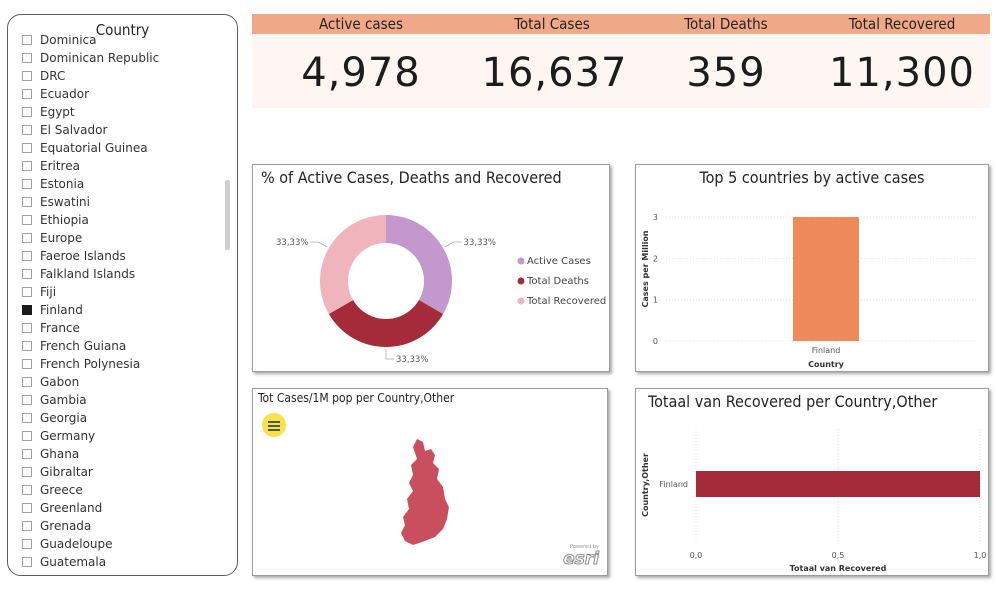  What do you see at coordinates (54, 400) in the screenshot?
I see `slicer-item: Gambia` at bounding box center [54, 400].